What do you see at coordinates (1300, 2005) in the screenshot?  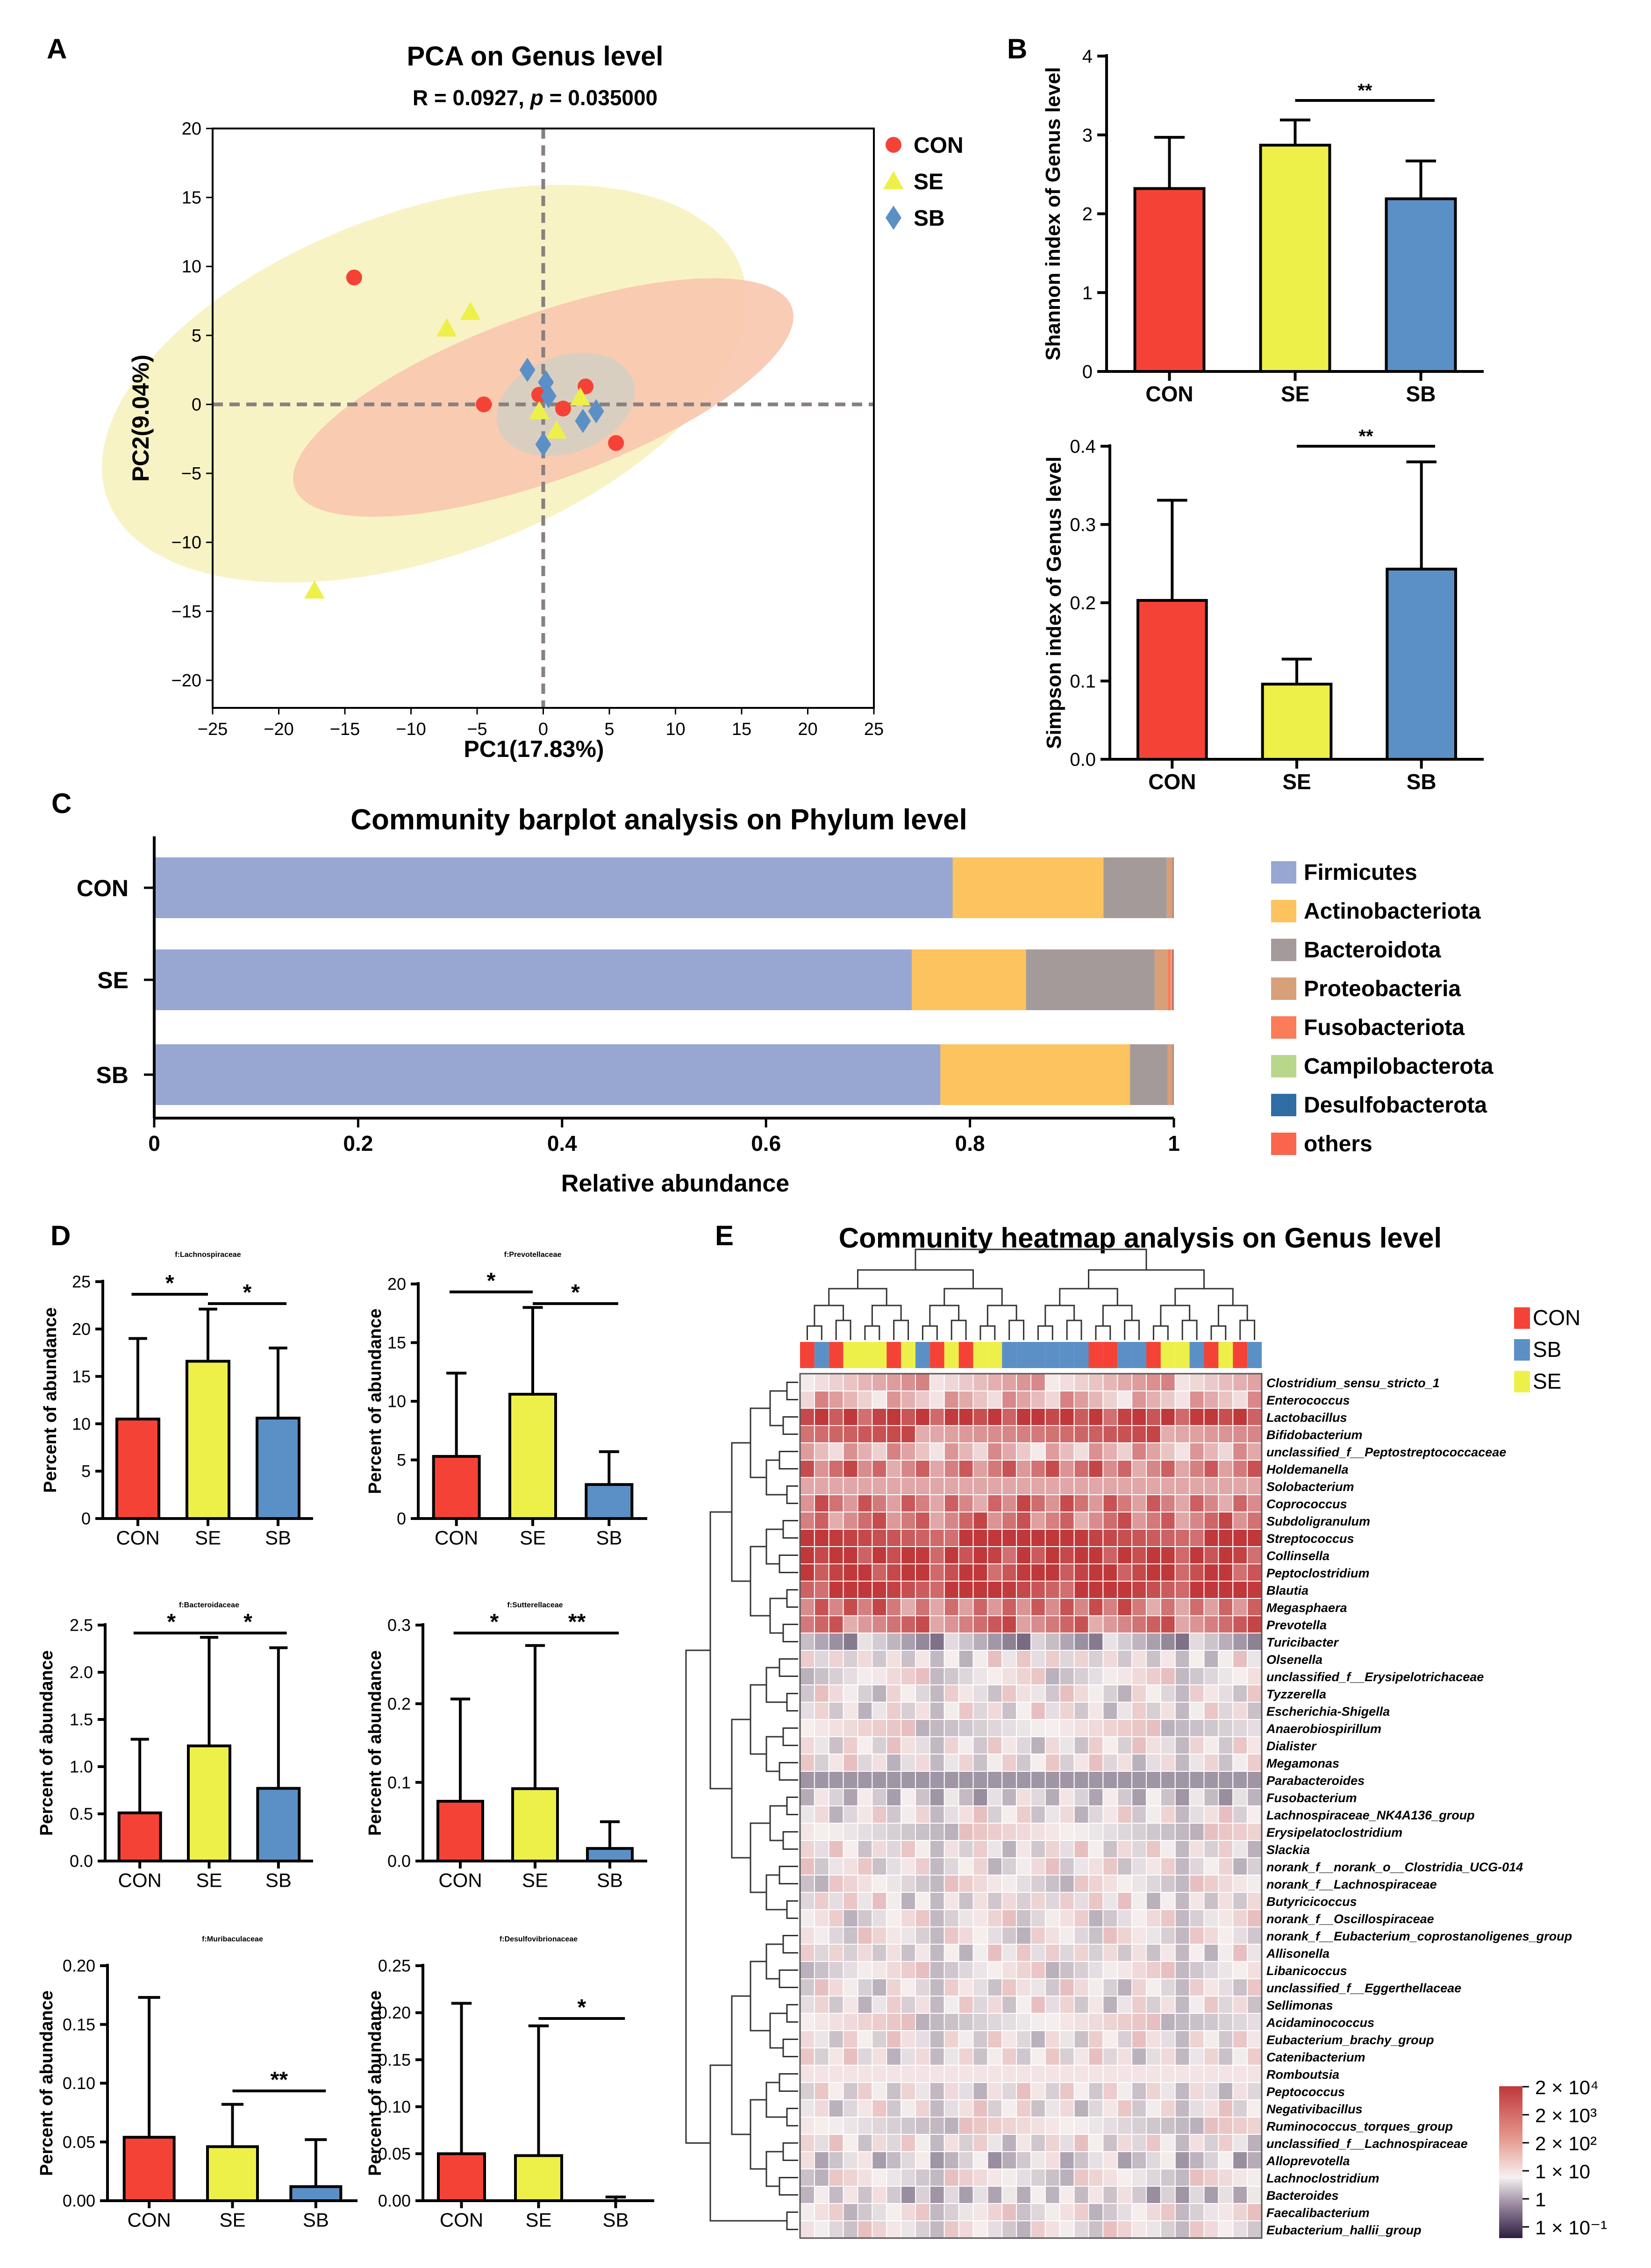 I see `heatmap-row-label: Sellimonas` at bounding box center [1300, 2005].